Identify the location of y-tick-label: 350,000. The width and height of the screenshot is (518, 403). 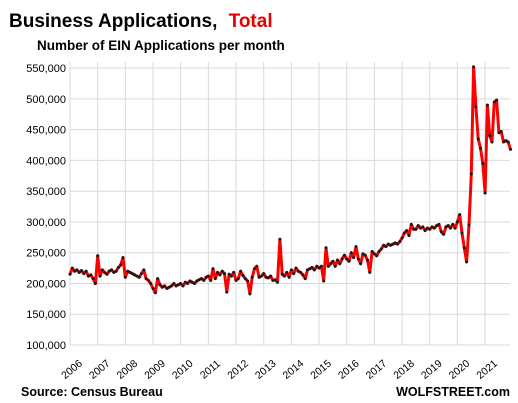
(46, 192).